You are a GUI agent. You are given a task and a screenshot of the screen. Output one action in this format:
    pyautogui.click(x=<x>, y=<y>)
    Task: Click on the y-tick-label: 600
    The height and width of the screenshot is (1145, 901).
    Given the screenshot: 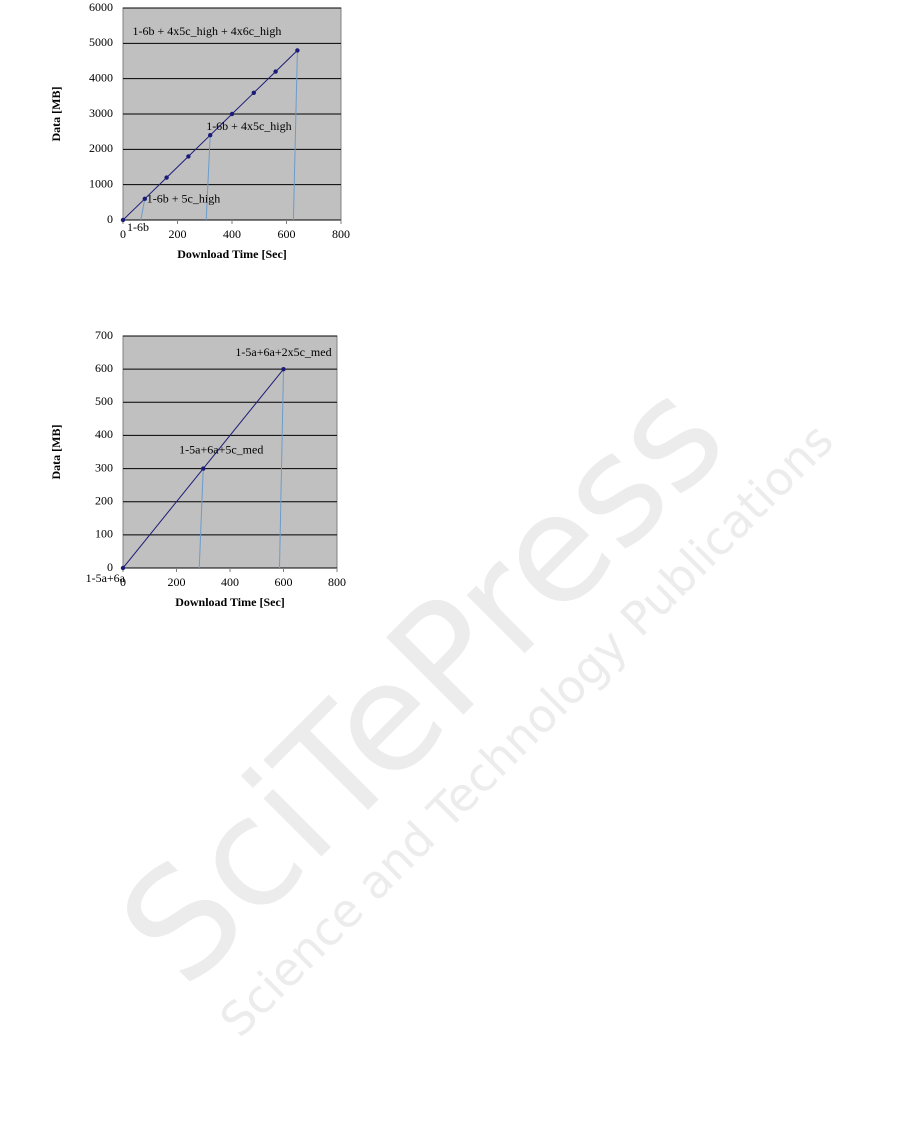 What is the action you would take?
    pyautogui.click(x=104, y=368)
    